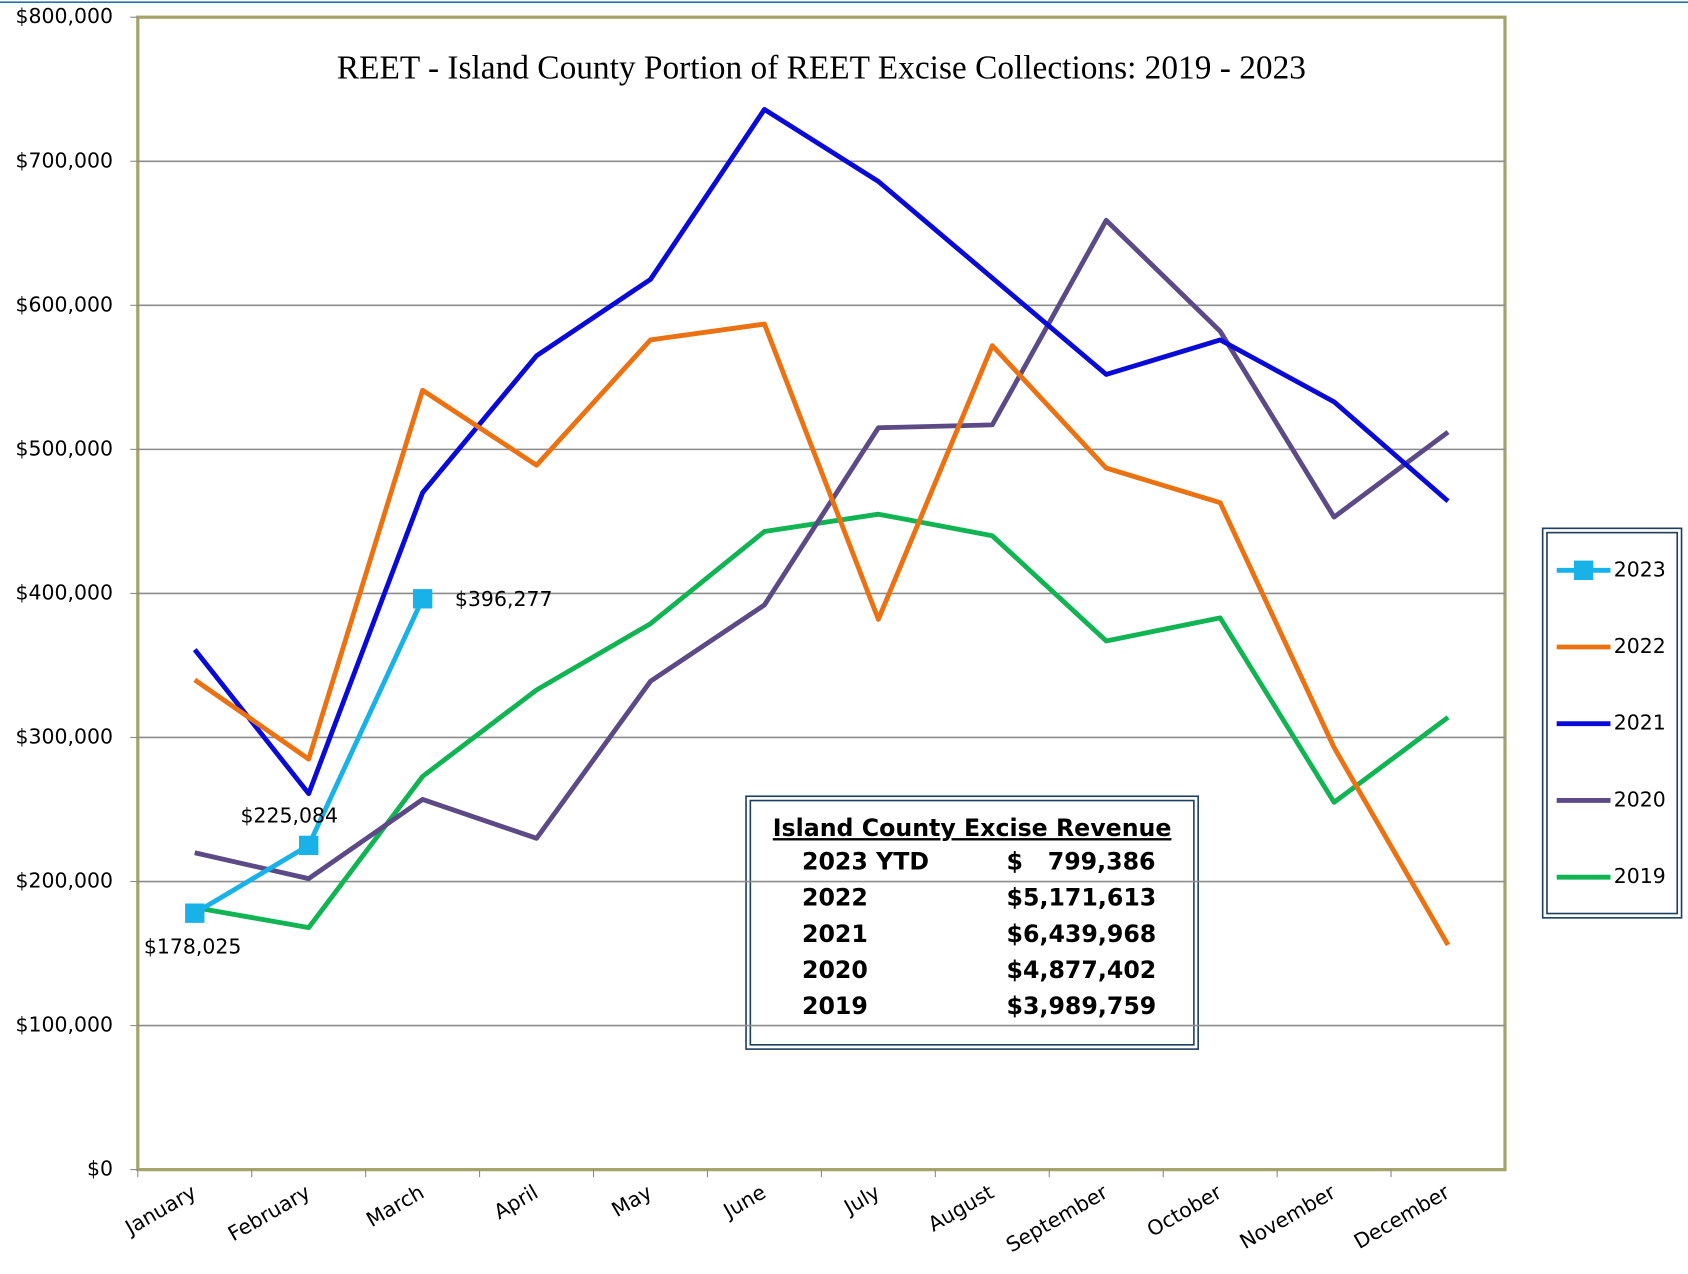 This screenshot has height=1274, width=1688. Describe the element at coordinates (1640, 646) in the screenshot. I see `legend-label: 2022` at that location.